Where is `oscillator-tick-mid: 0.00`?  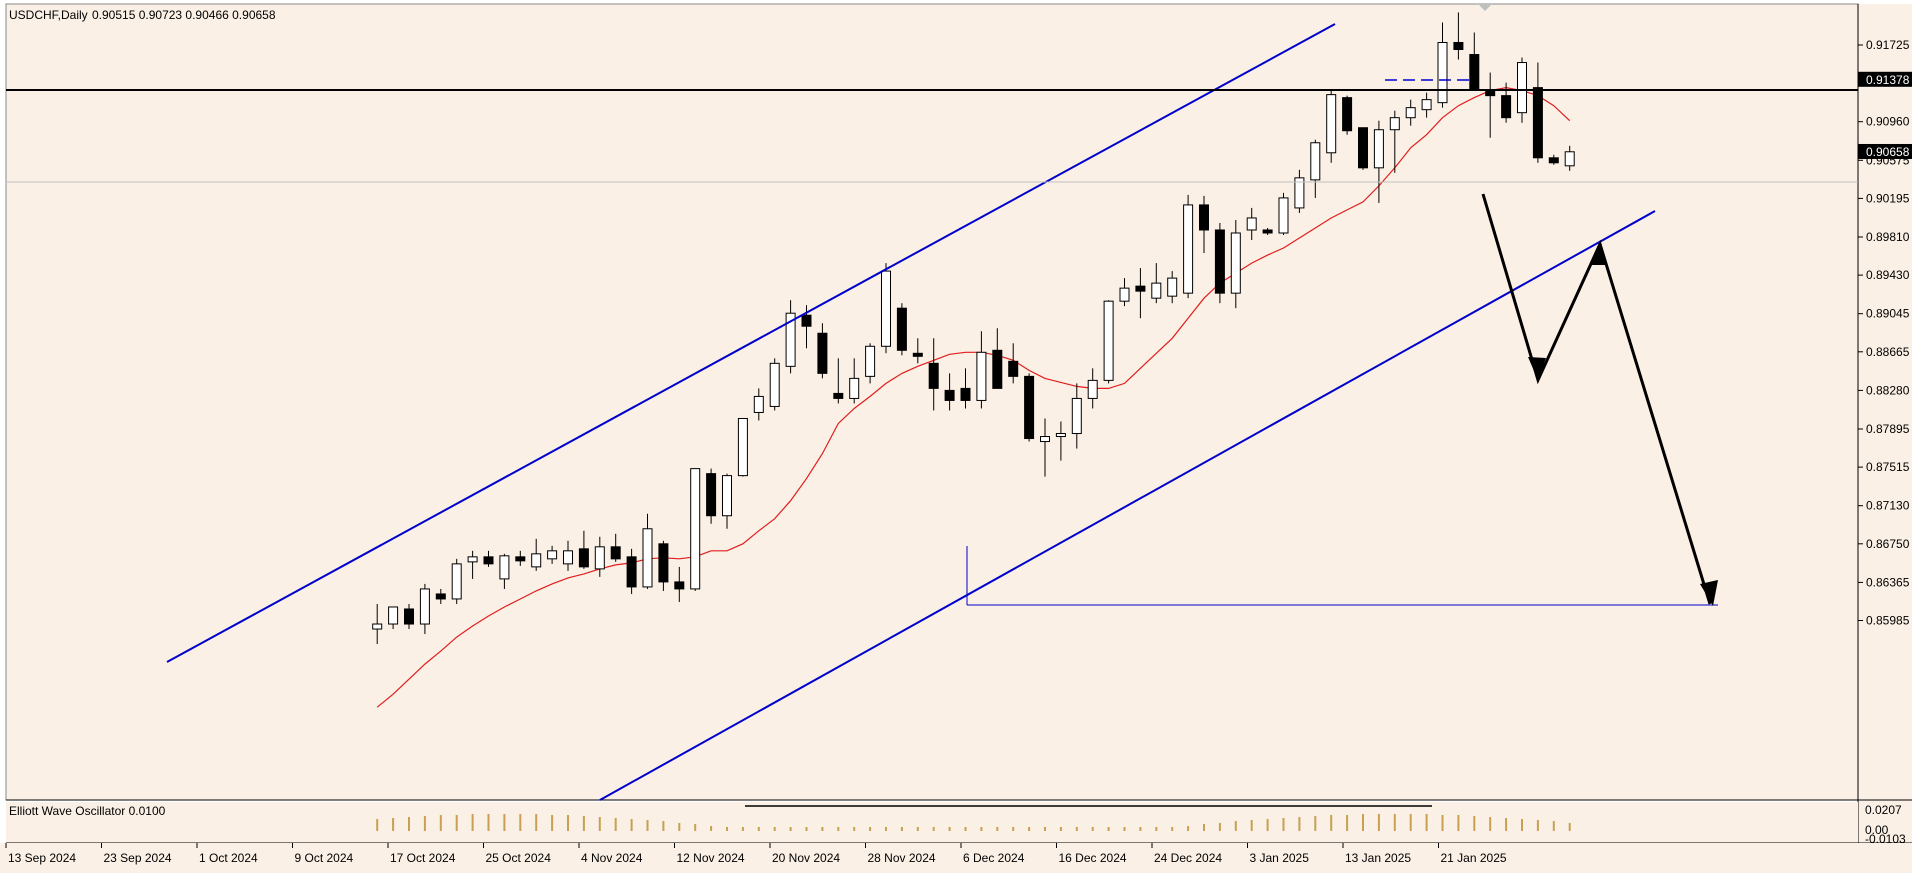 oscillator-tick-mid: 0.00 is located at coordinates (1877, 830).